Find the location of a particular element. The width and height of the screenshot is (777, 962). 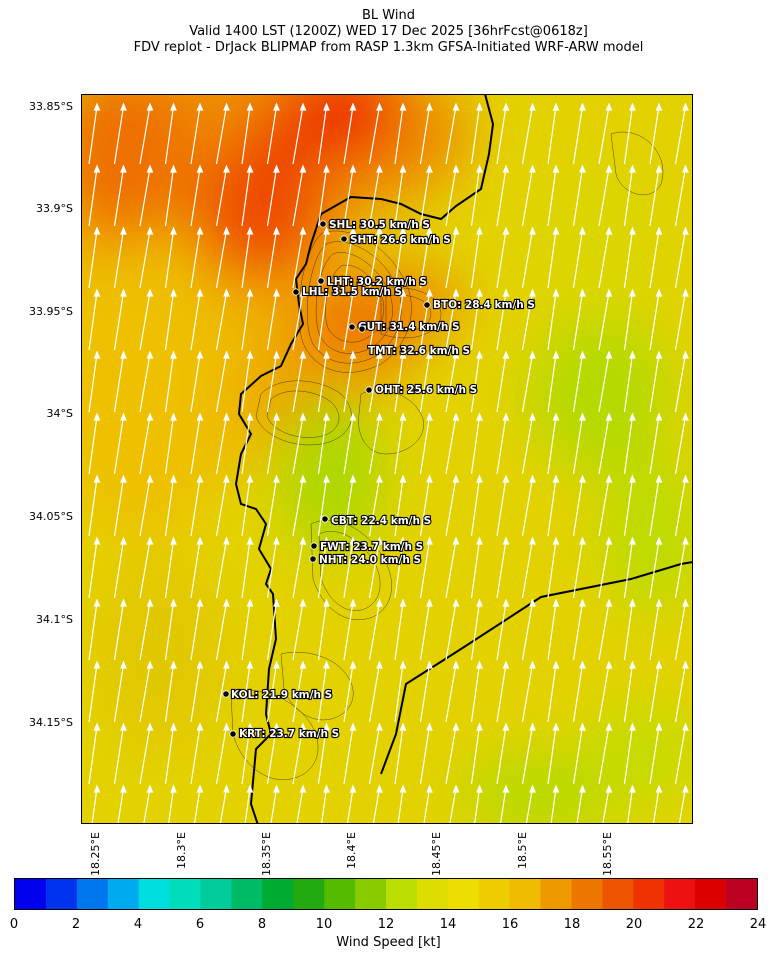

station-dot-bto is located at coordinates (427, 305).